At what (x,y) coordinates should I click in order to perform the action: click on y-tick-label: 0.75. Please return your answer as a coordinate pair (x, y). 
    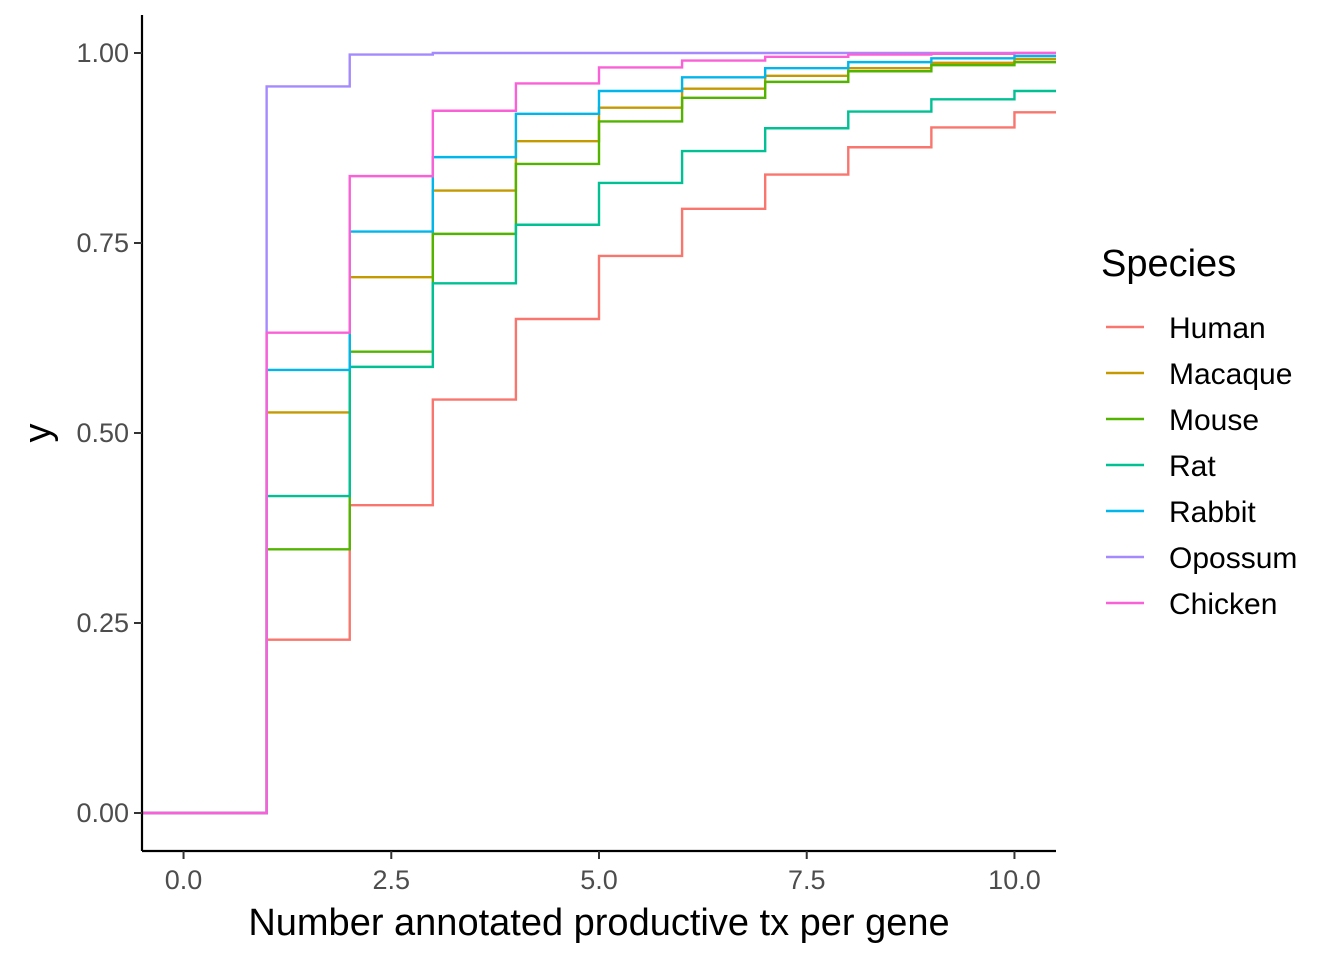
    Looking at the image, I should click on (102, 243).